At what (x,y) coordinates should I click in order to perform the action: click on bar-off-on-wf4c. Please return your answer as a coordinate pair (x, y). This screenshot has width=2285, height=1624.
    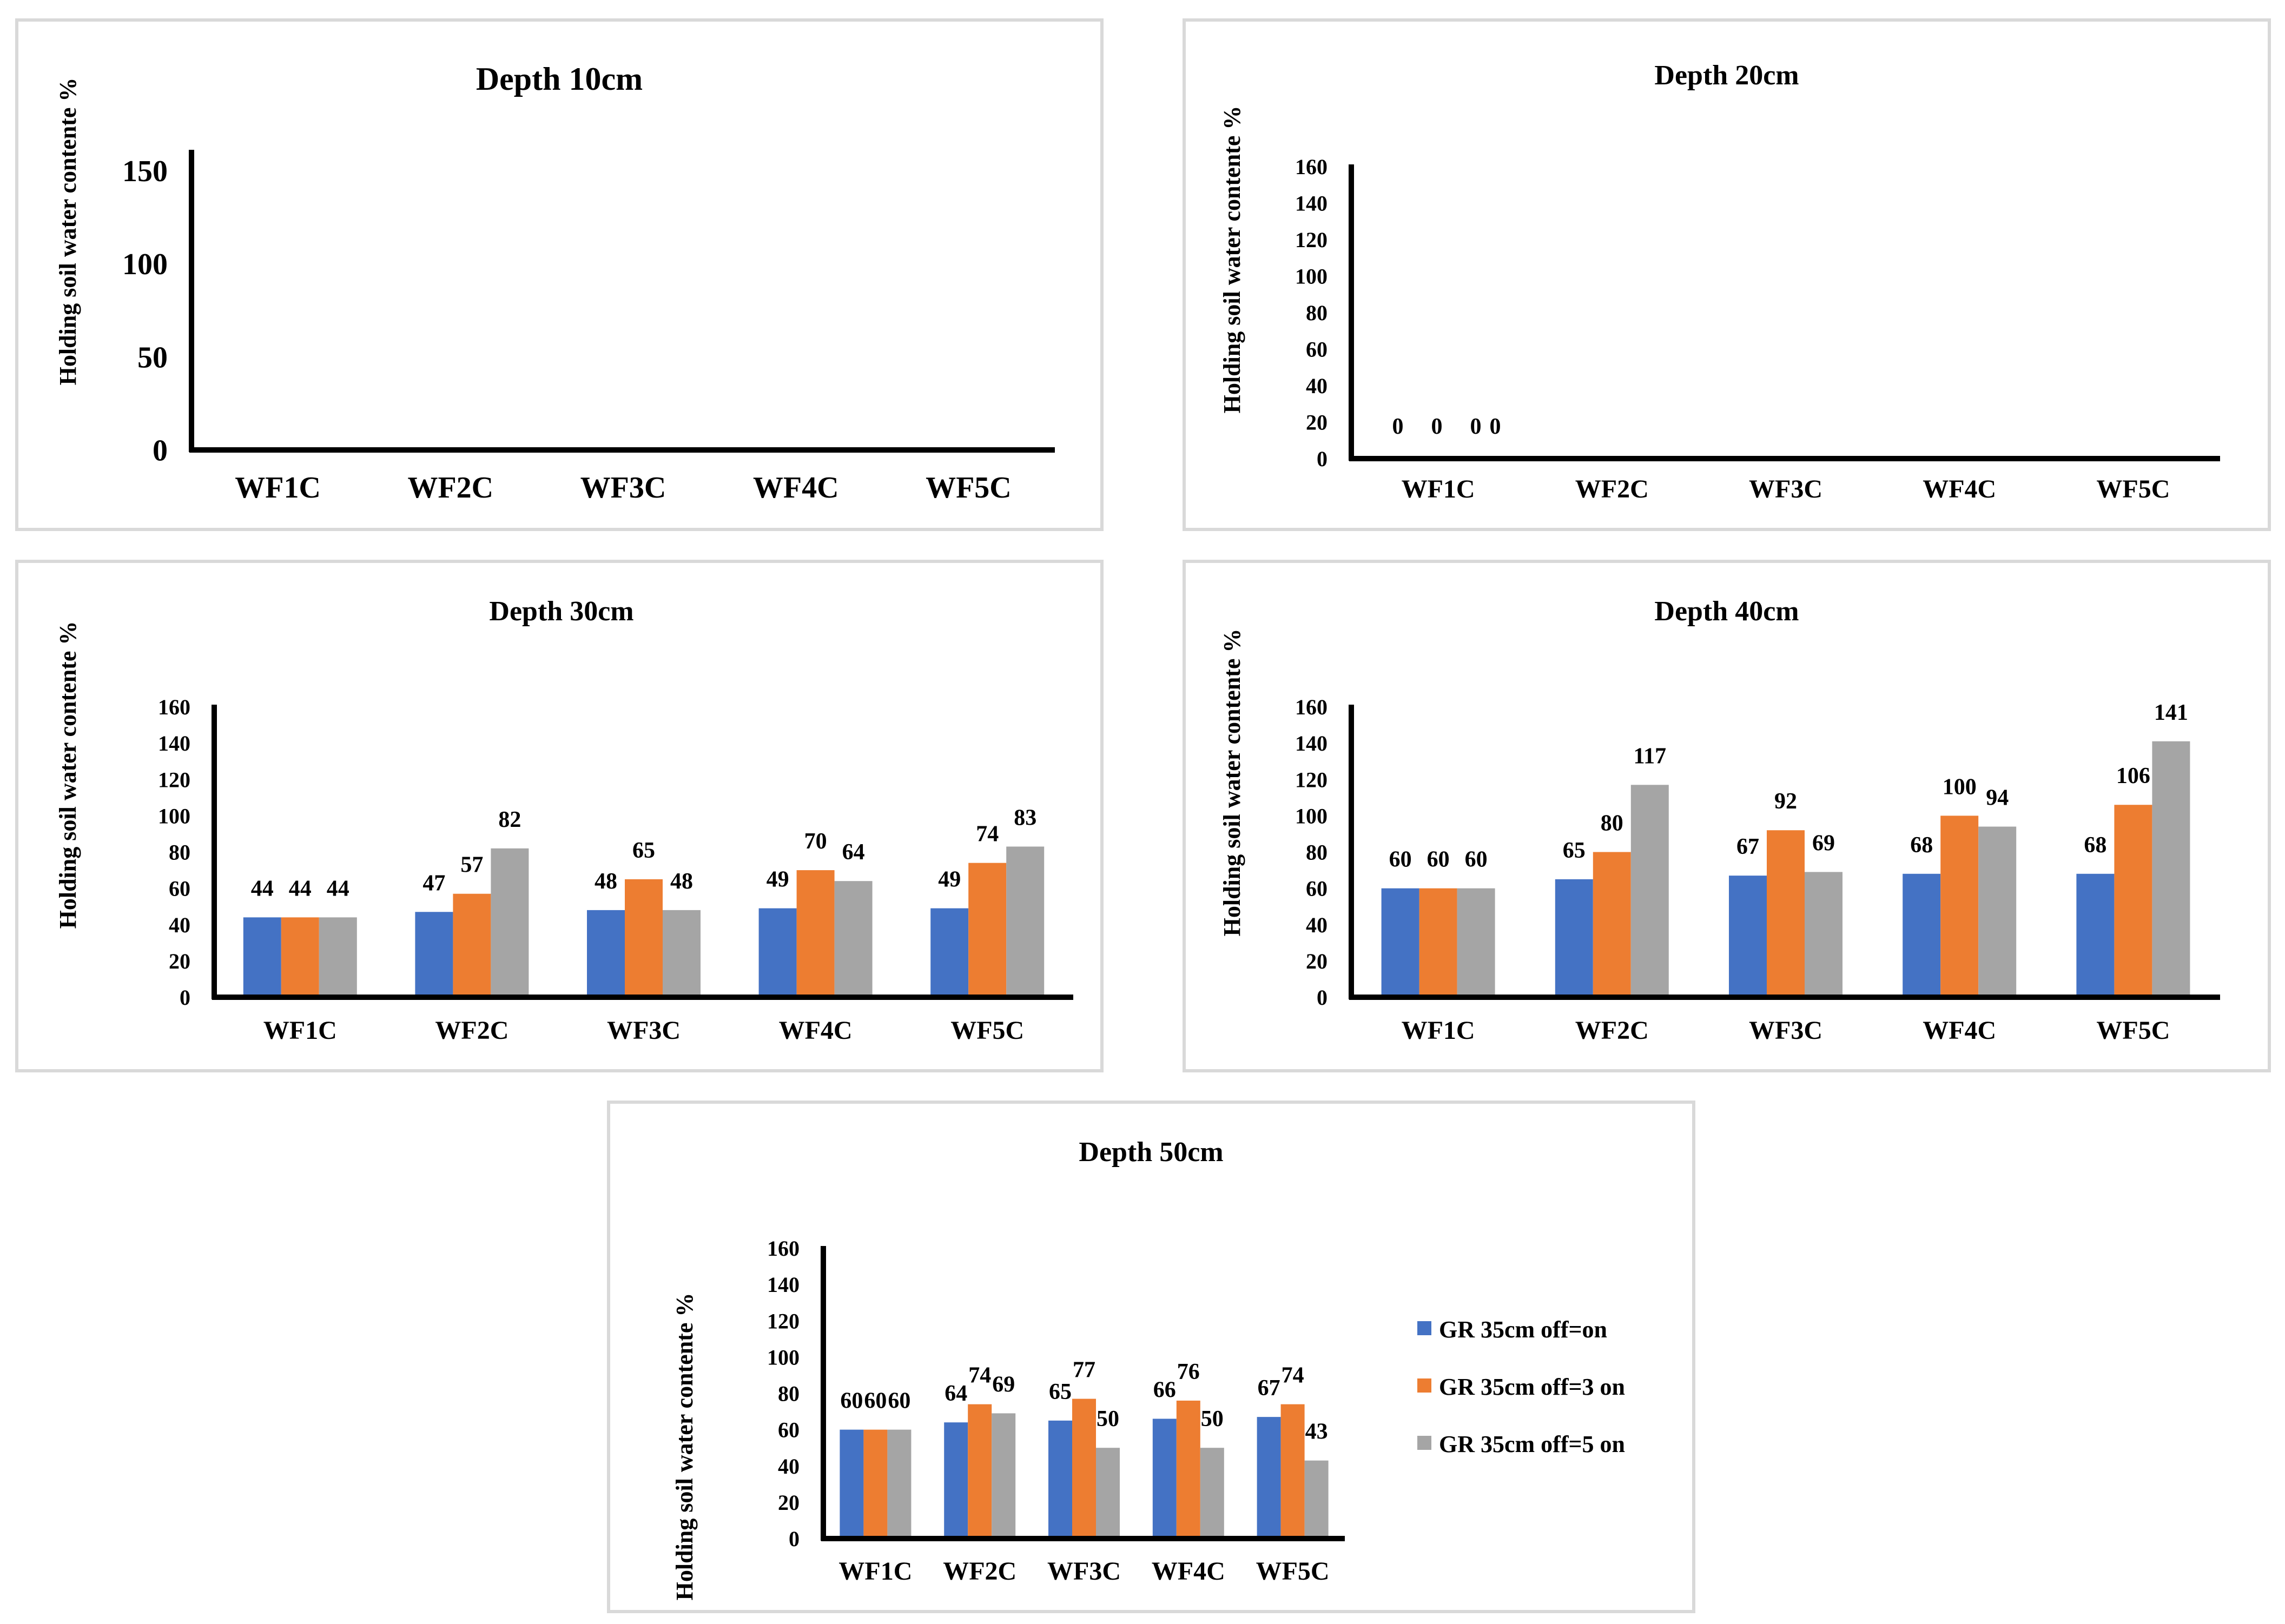
    Looking at the image, I should click on (1165, 1478).